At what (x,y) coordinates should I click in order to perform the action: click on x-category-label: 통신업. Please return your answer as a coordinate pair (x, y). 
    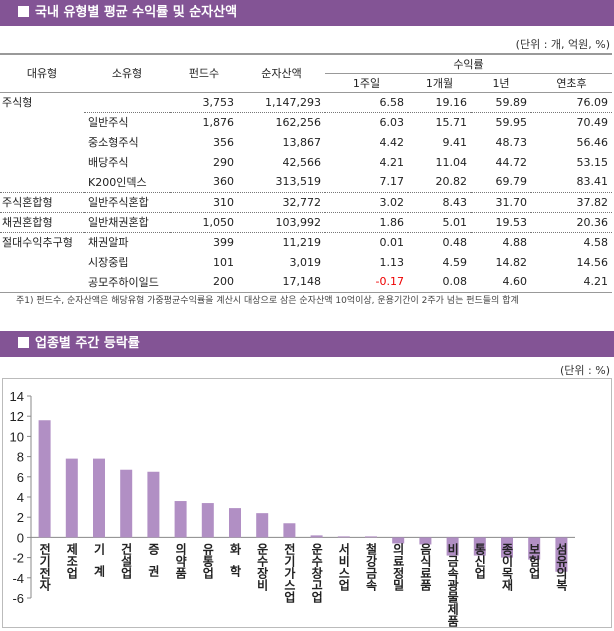
    Looking at the image, I should click on (479, 561).